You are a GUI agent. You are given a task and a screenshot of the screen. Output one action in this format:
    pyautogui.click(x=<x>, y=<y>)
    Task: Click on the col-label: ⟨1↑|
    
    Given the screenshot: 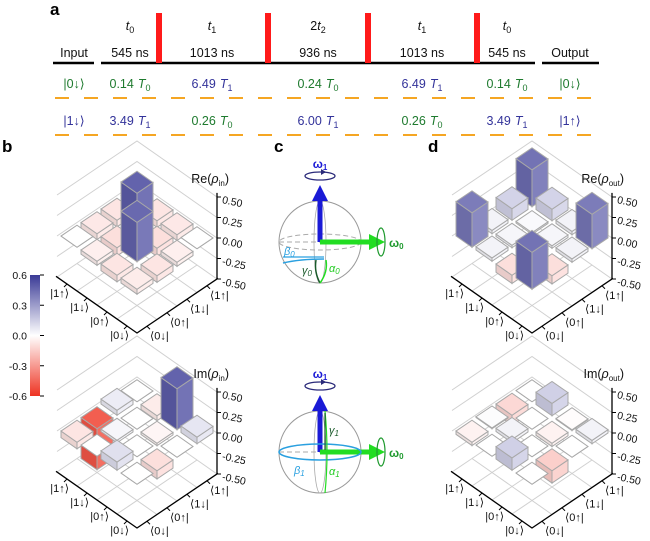 What is the action you would take?
    pyautogui.click(x=614, y=491)
    